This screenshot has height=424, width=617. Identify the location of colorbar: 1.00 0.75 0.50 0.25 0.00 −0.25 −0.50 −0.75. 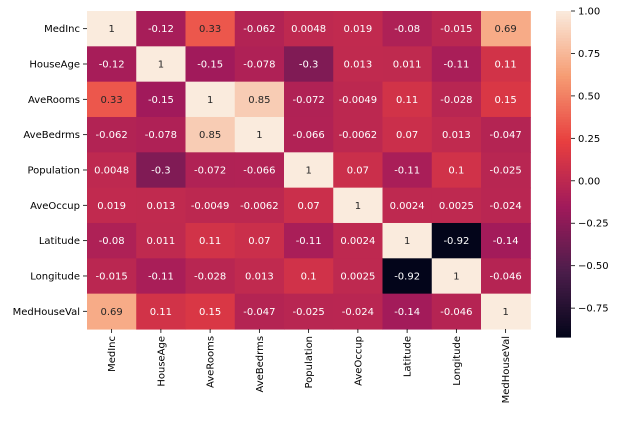
(582, 172).